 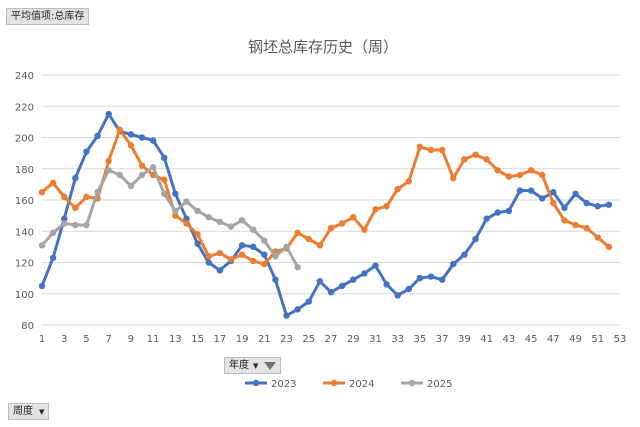 What do you see at coordinates (24, 107) in the screenshot?
I see `y-tick-label: 220` at bounding box center [24, 107].